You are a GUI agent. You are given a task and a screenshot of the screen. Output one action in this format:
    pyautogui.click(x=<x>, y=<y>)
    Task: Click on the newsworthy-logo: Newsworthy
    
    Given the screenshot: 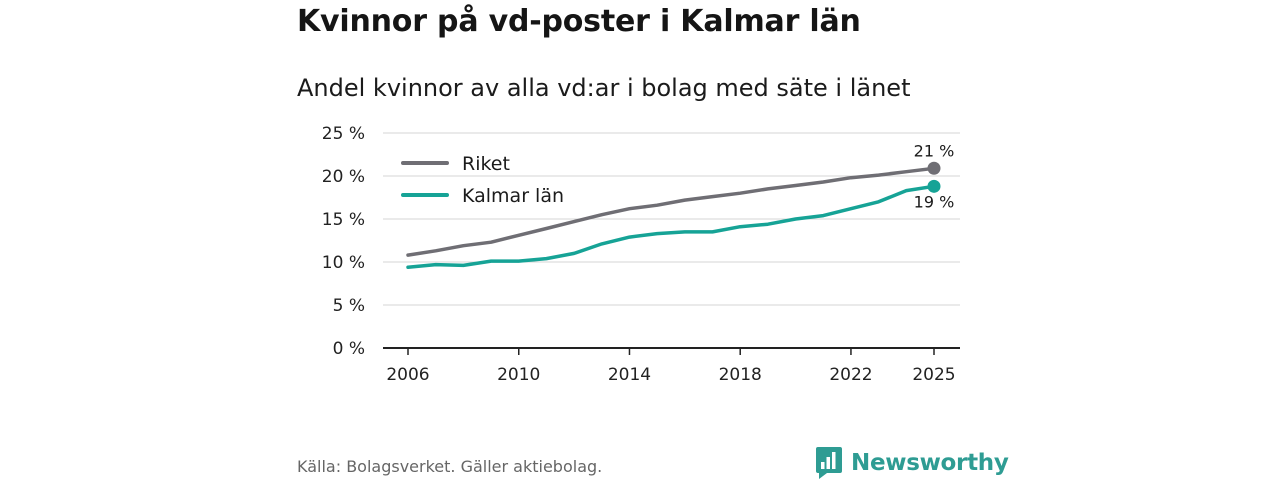 What is the action you would take?
    pyautogui.click(x=912, y=463)
    